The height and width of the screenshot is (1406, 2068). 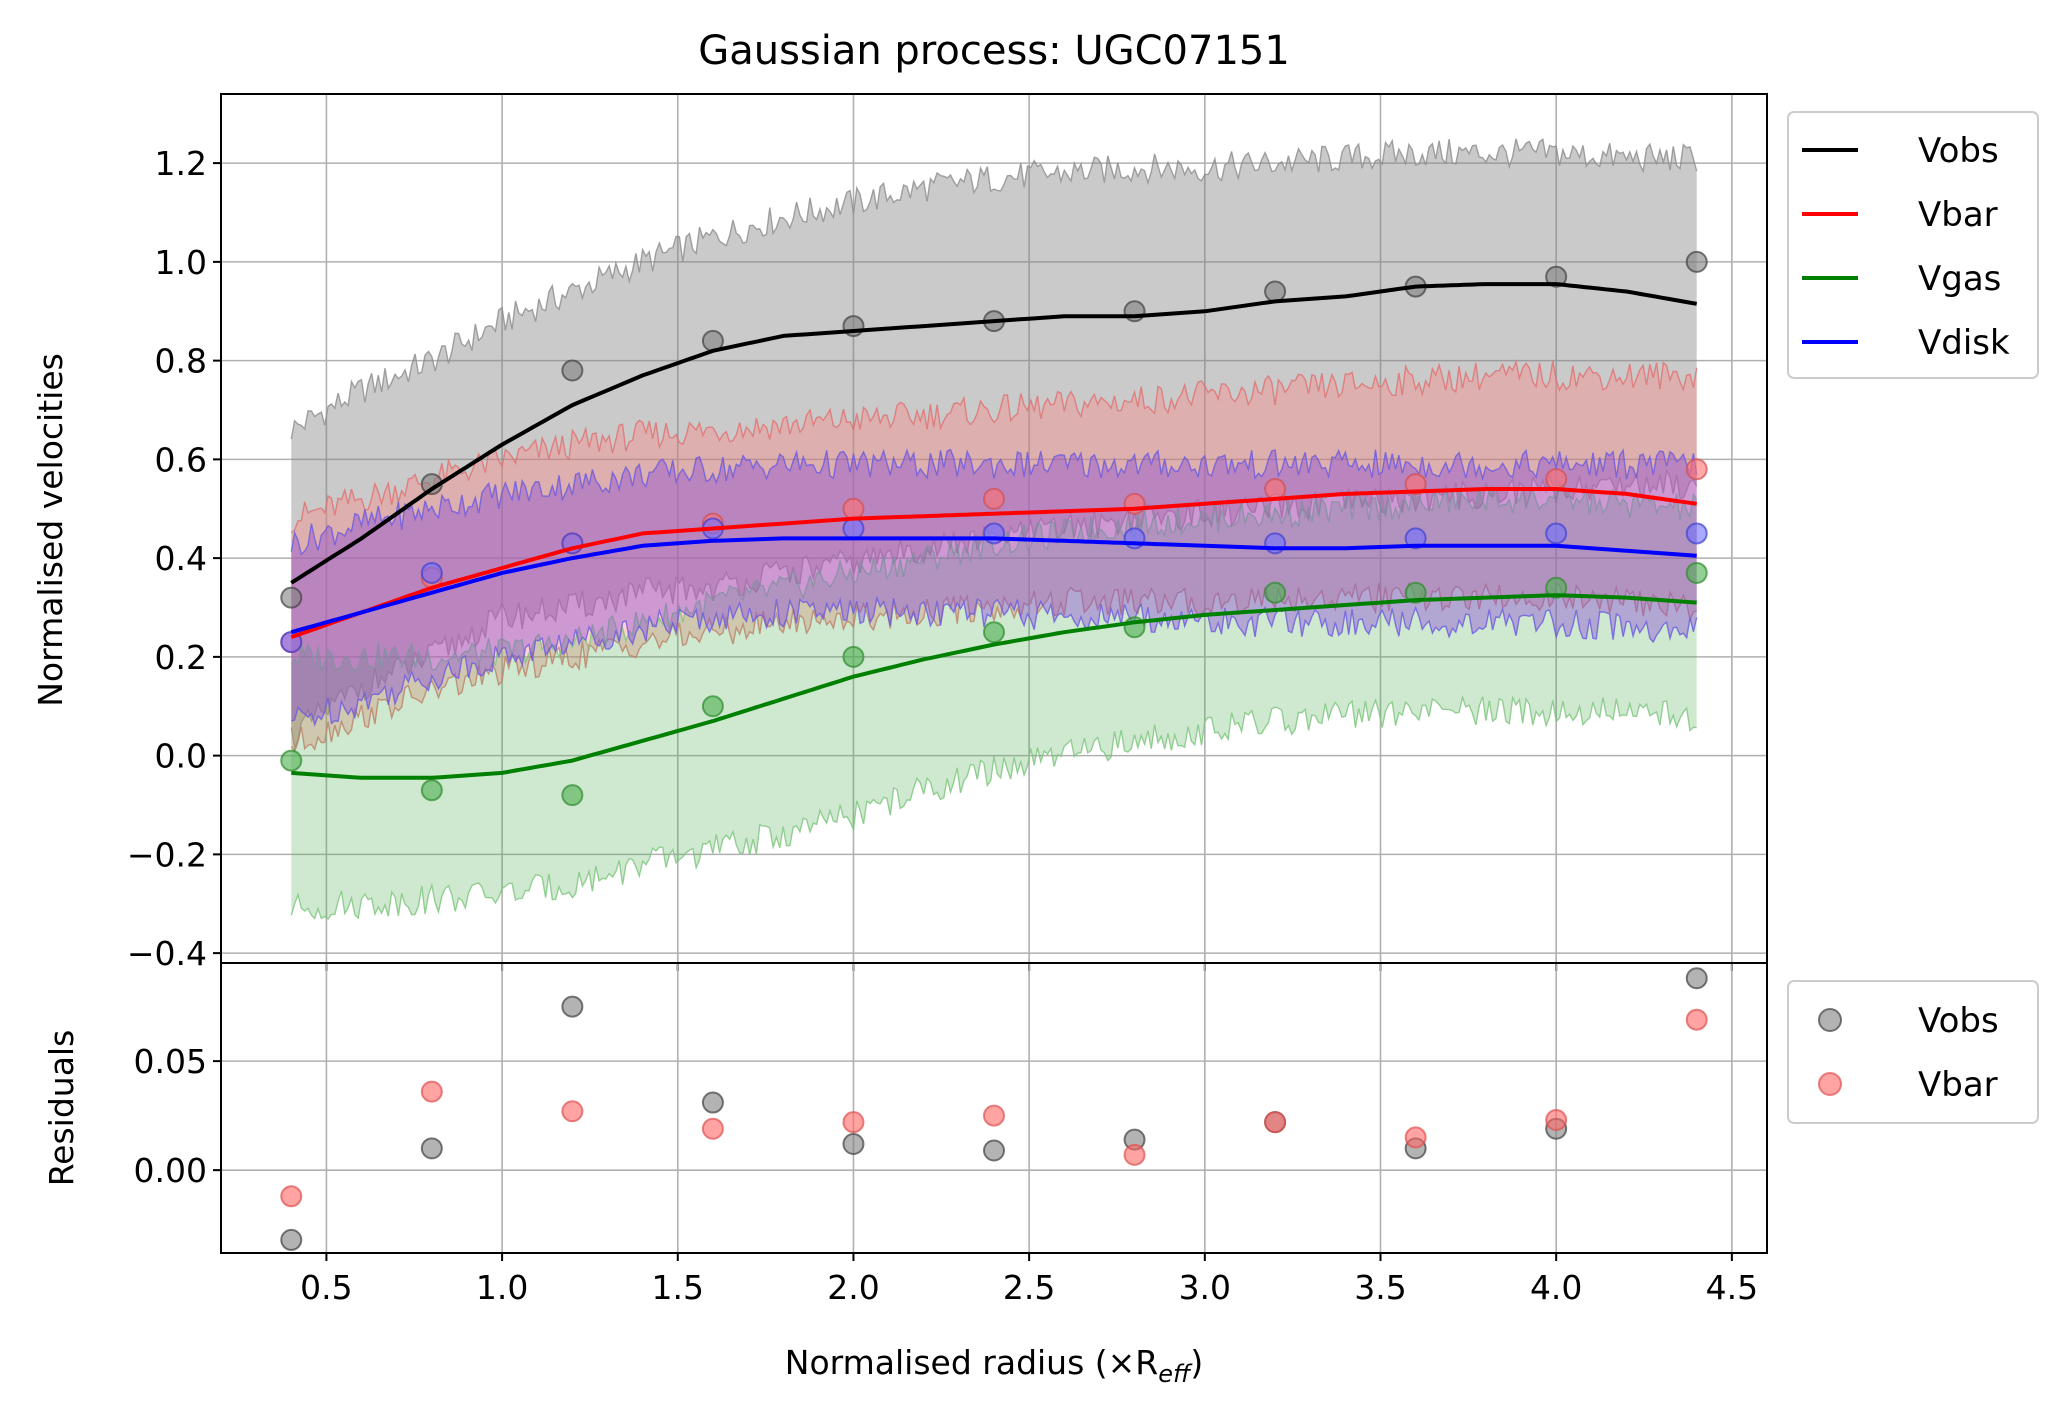 I want to click on chart-title: Gaussian process: UGC07151, so click(x=994, y=51).